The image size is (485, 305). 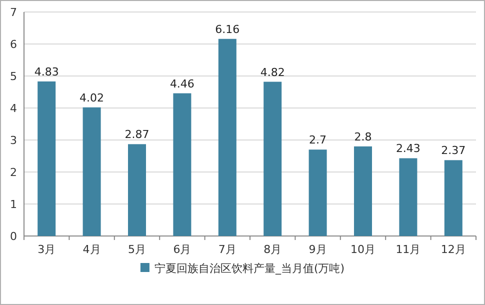 I want to click on y-tick-label: 6, so click(x=13, y=44).